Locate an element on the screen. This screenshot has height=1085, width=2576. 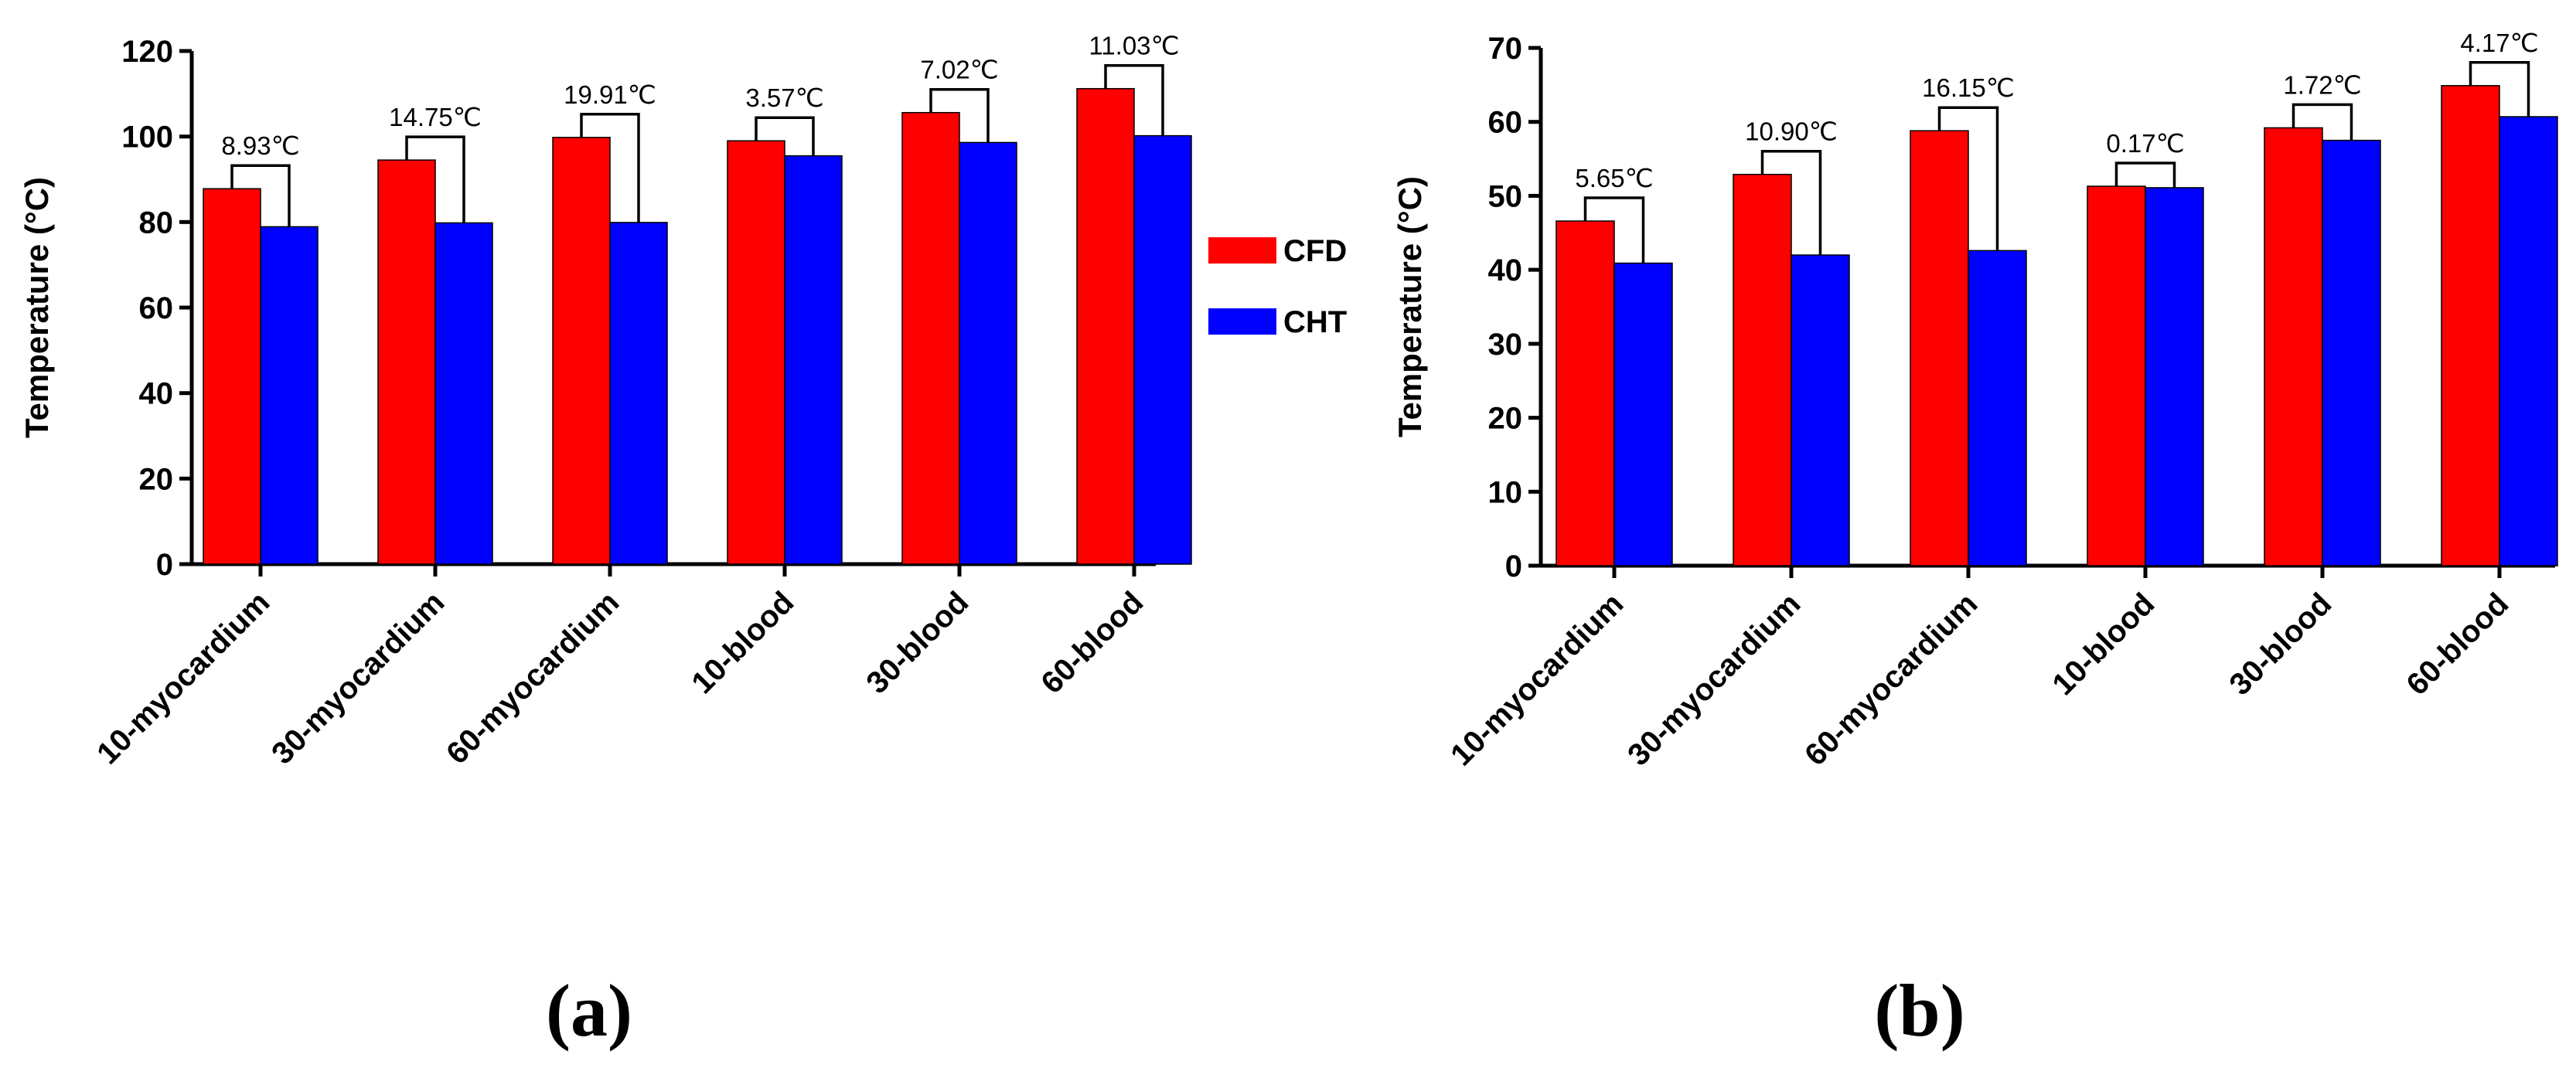
y-tick-label: 30 is located at coordinates (1505, 345).